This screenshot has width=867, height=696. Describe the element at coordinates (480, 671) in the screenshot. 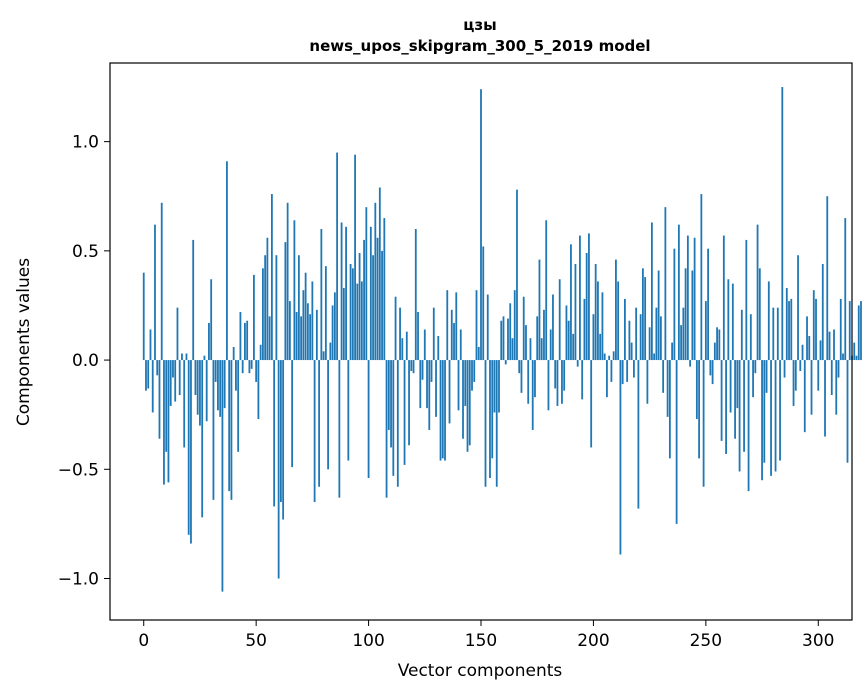

I see `x-axis-label: Vector components` at that location.